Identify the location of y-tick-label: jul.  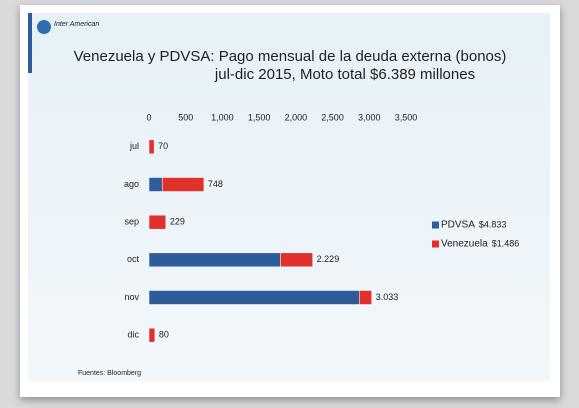
(134, 146).